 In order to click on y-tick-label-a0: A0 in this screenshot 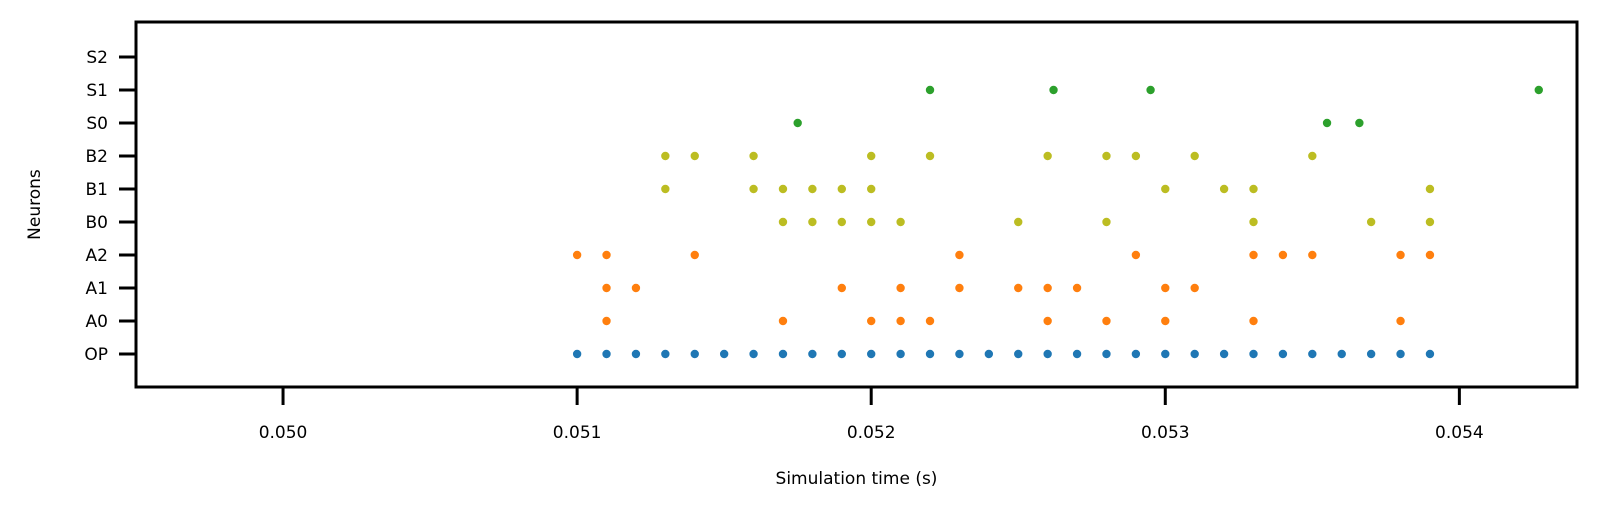, I will do `click(97, 322)`.